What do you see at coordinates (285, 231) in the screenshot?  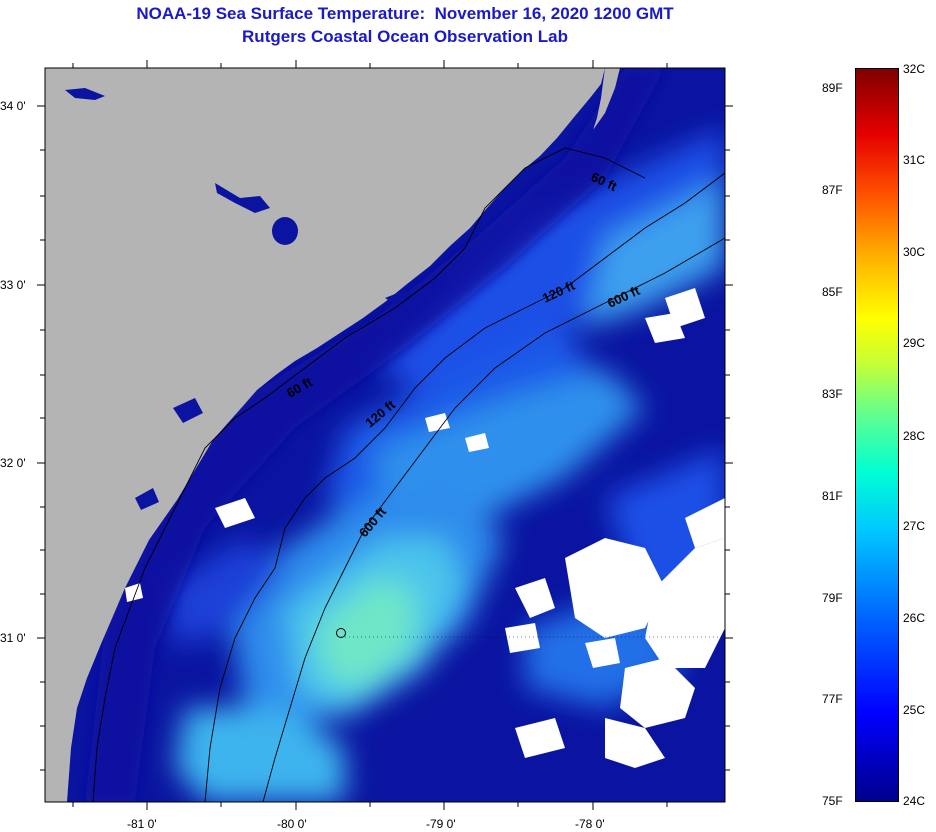 I see `lake-marion` at bounding box center [285, 231].